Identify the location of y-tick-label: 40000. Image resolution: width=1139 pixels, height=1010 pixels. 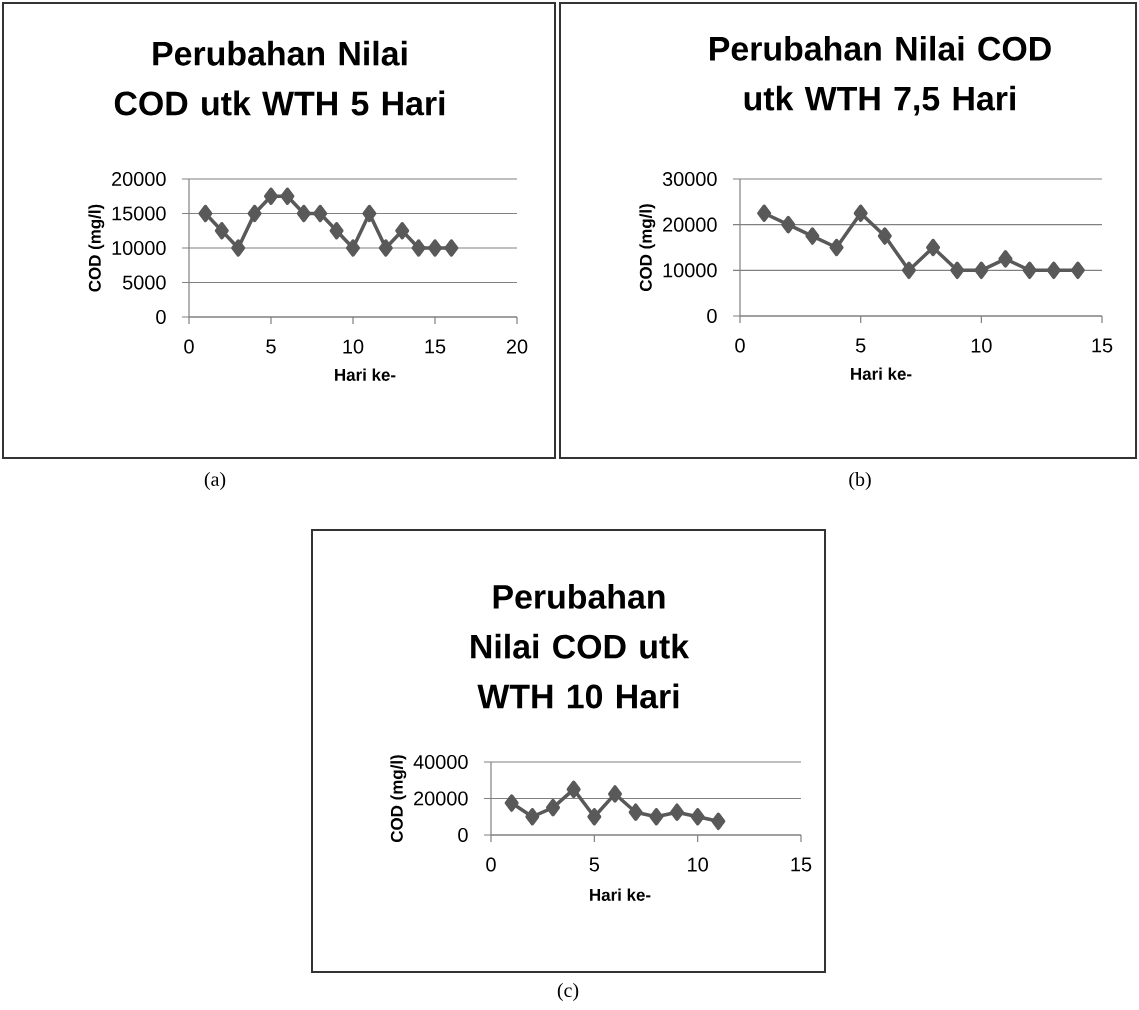
(440, 762).